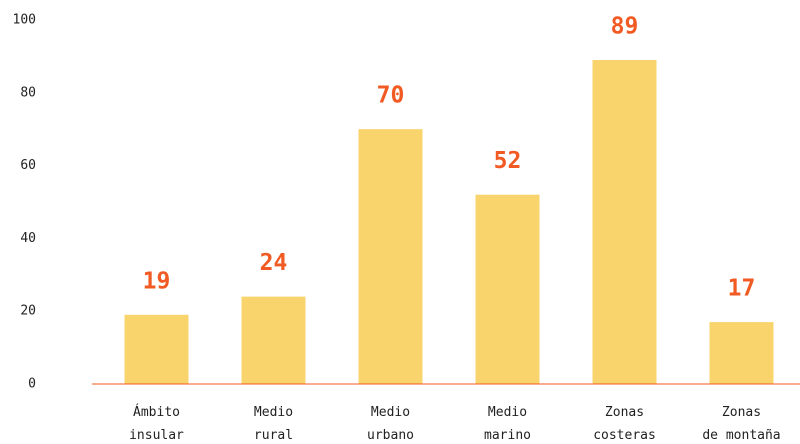 This screenshot has width=800, height=444. I want to click on value-label: 24, so click(274, 263).